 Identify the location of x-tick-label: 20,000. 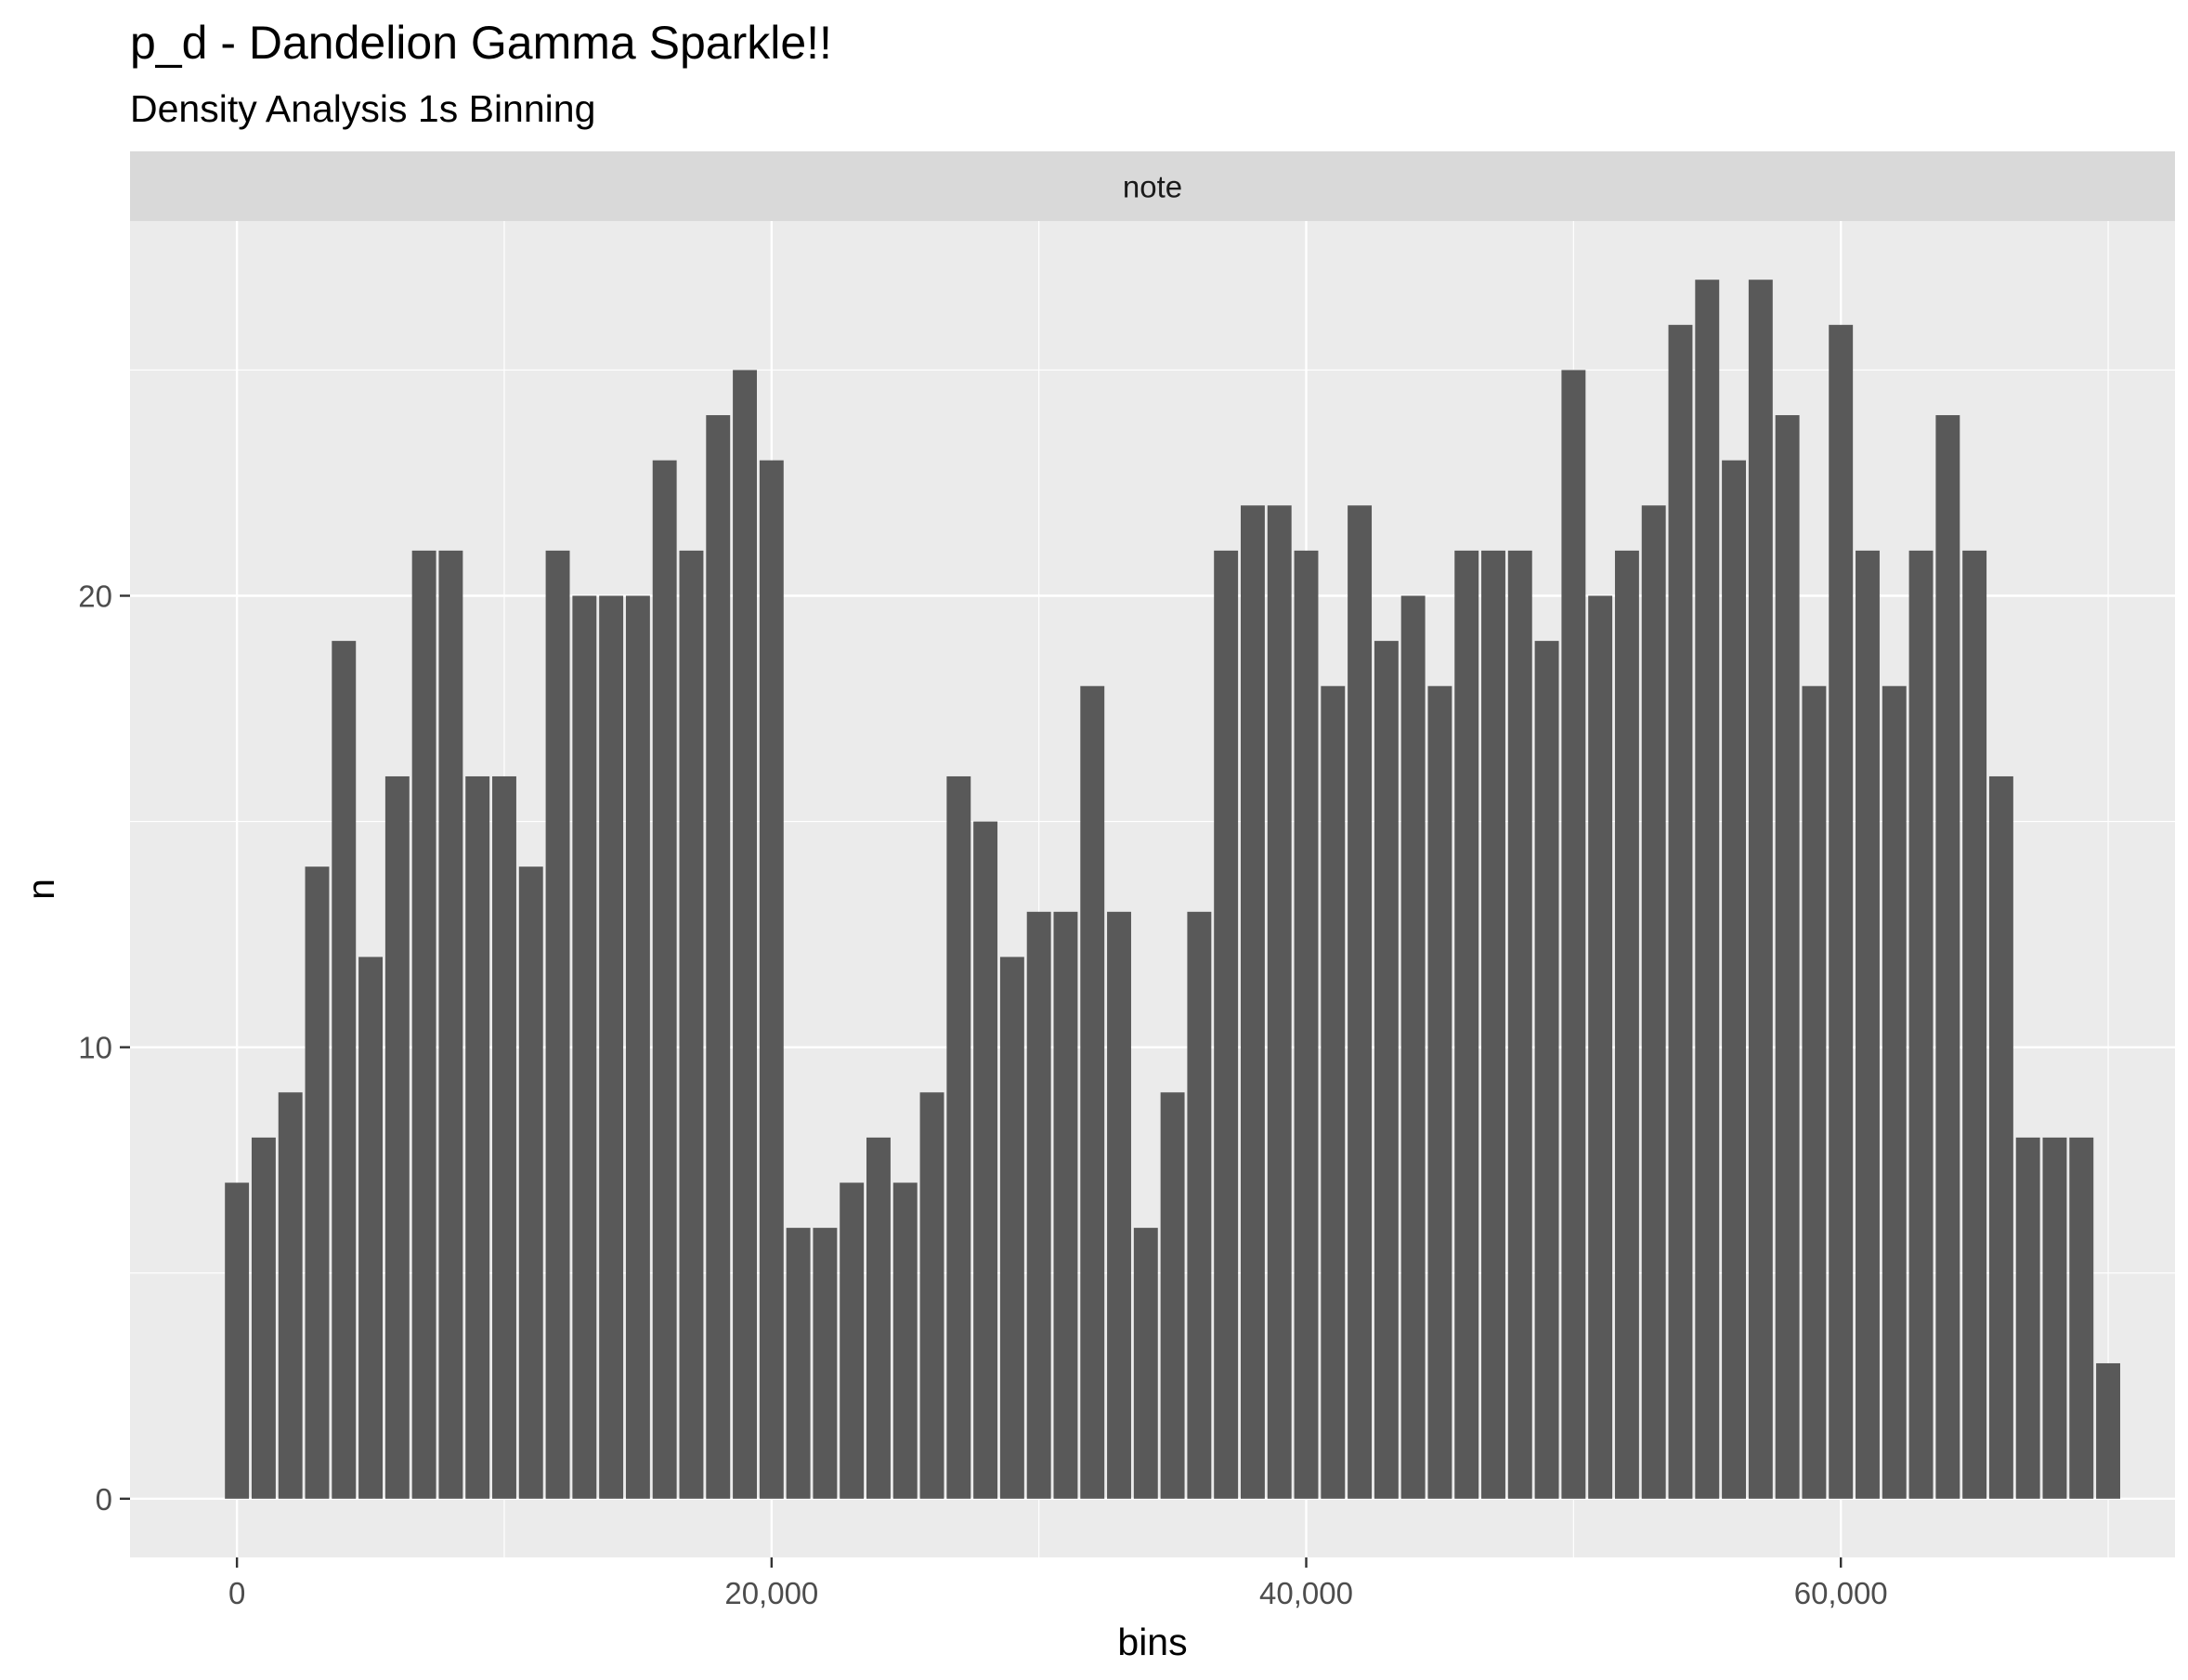
(771, 1593).